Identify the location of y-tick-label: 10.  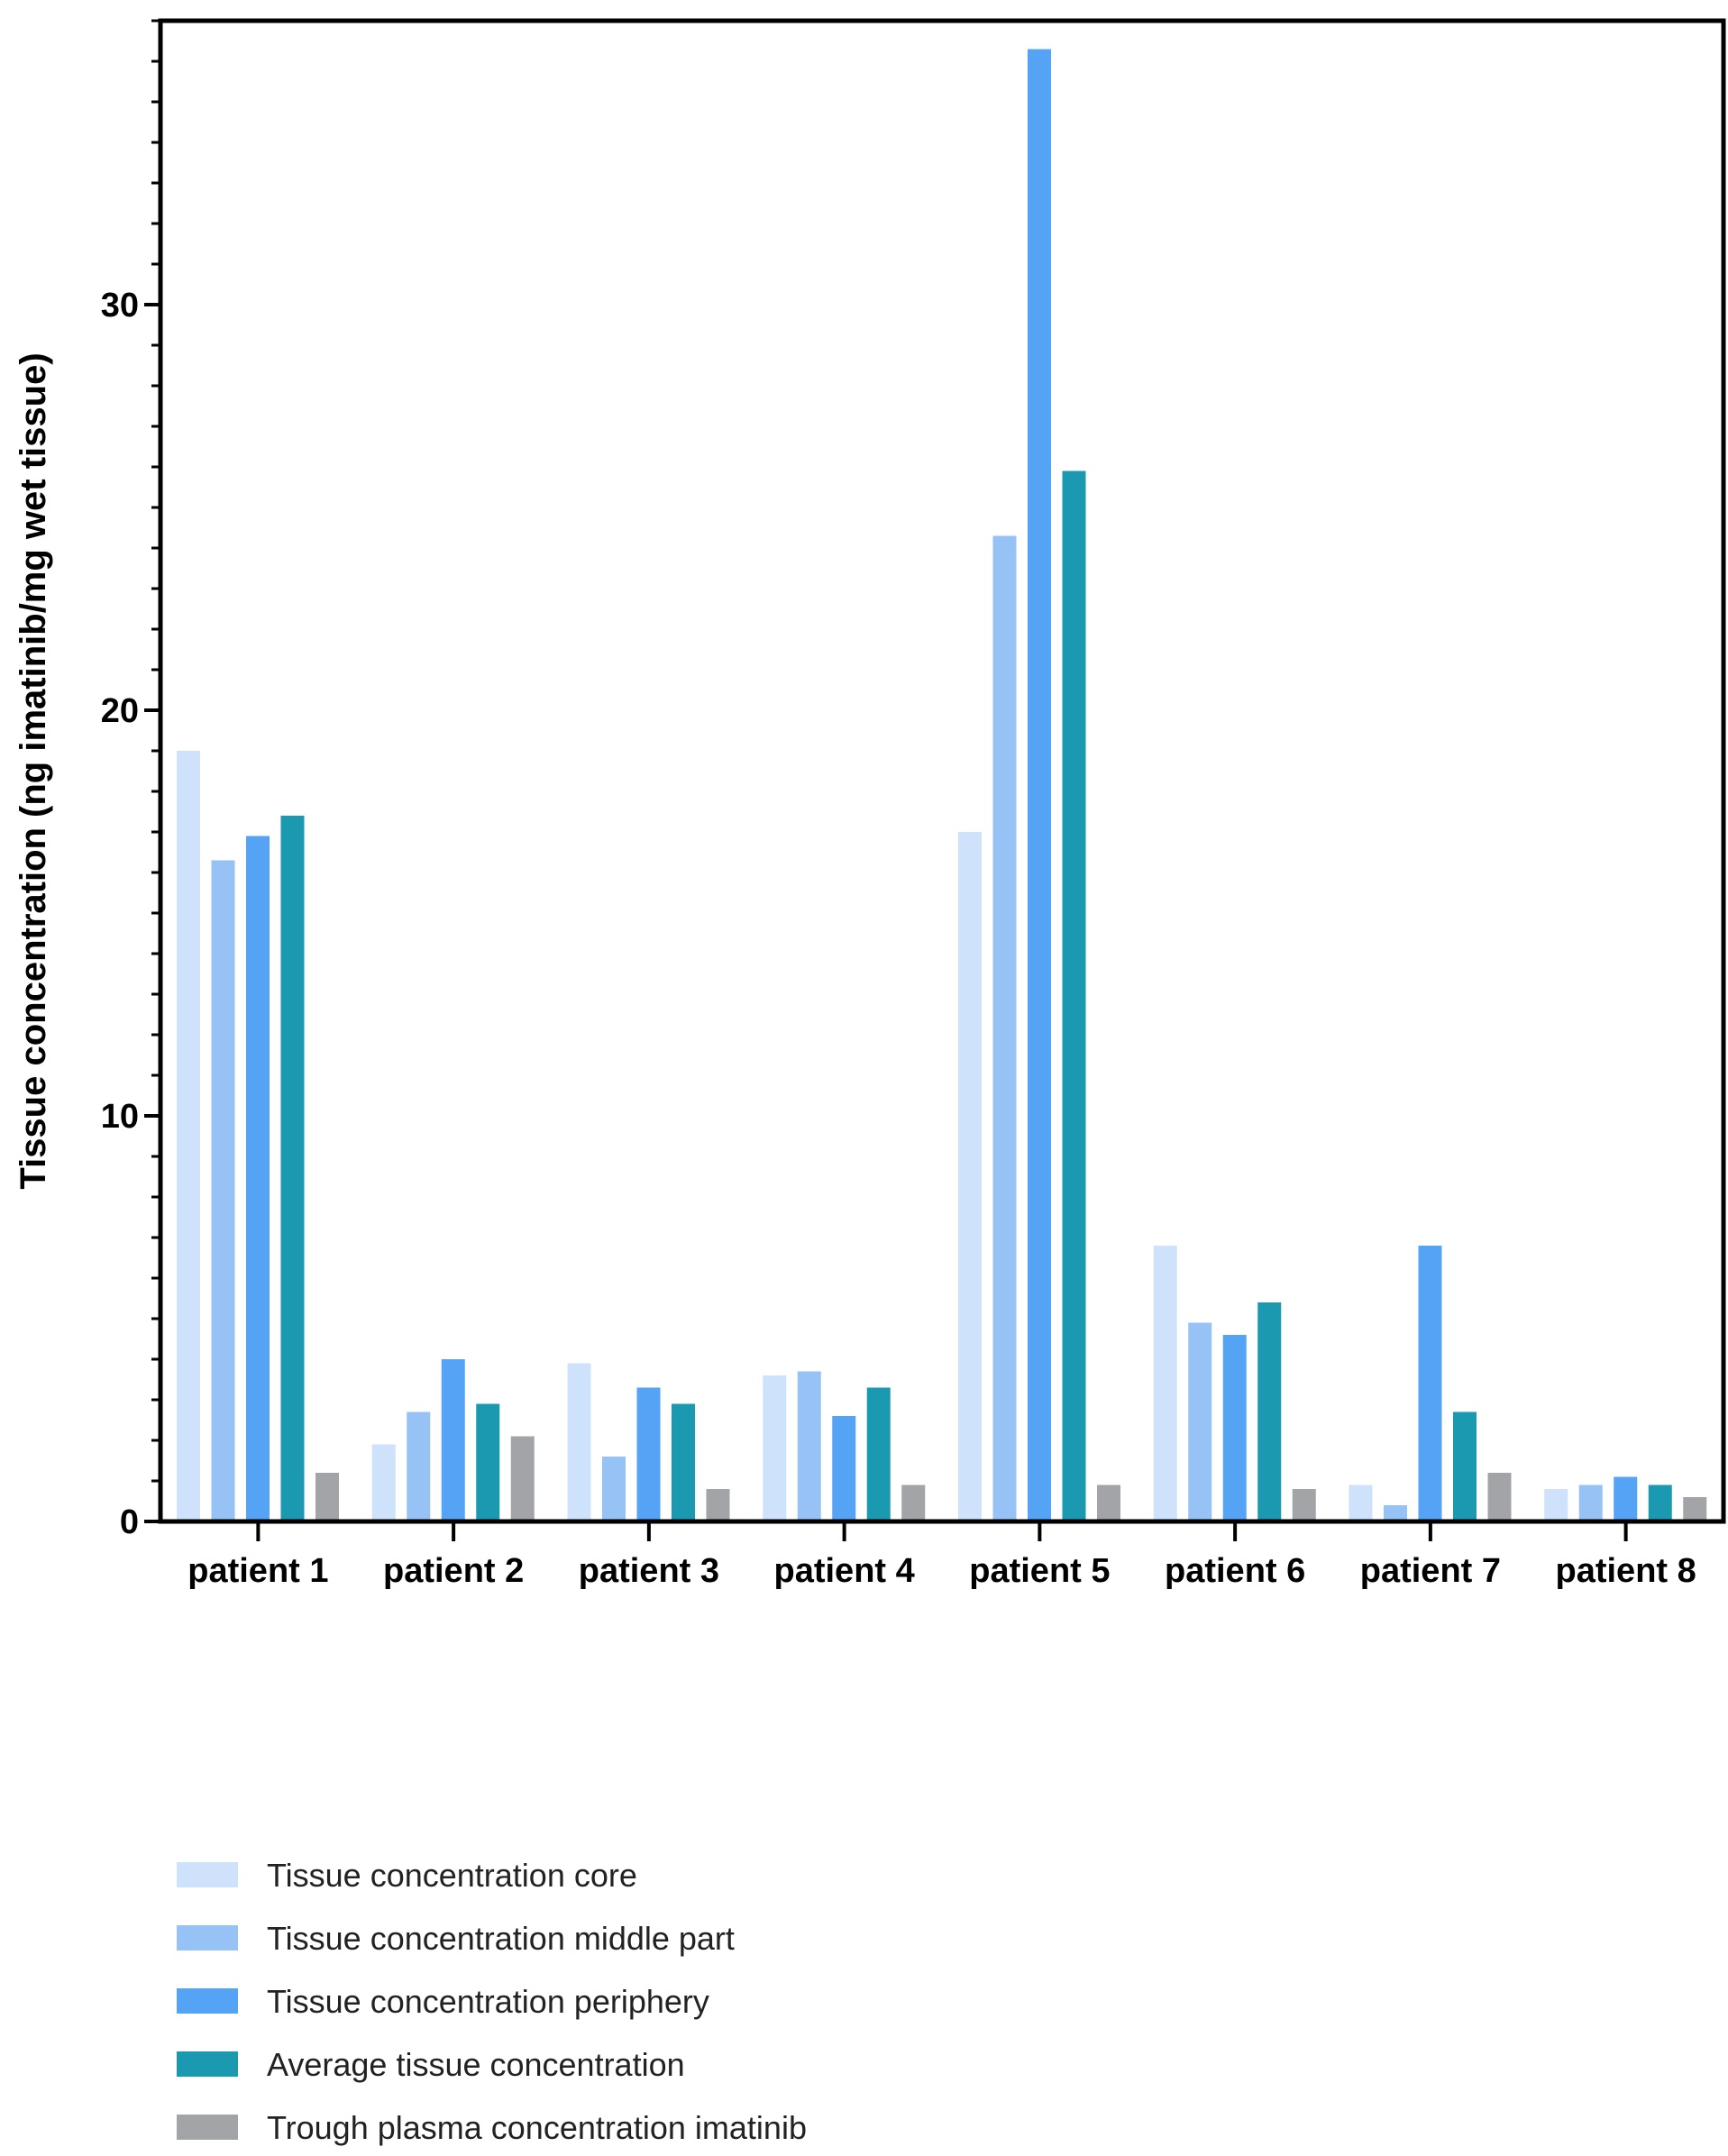
(120, 1117).